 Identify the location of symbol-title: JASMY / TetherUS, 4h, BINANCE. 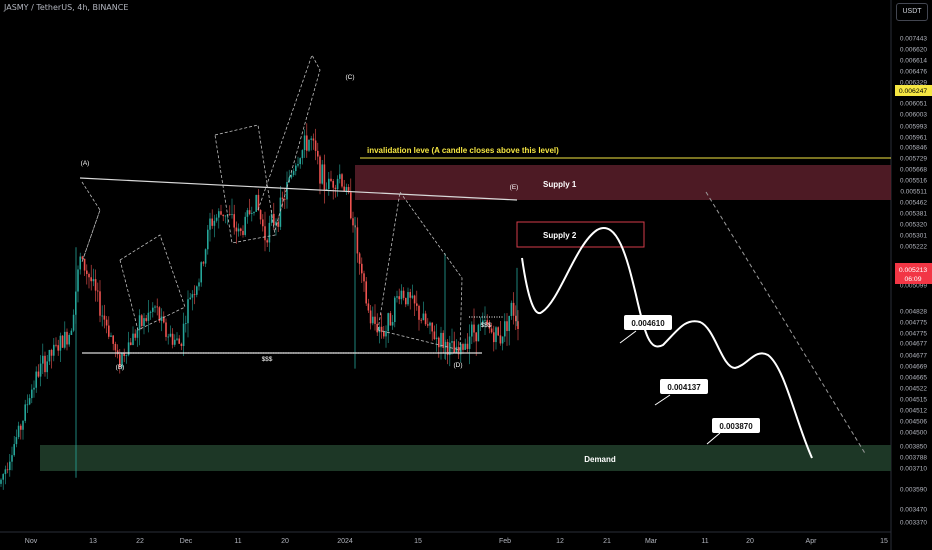
(66, 7).